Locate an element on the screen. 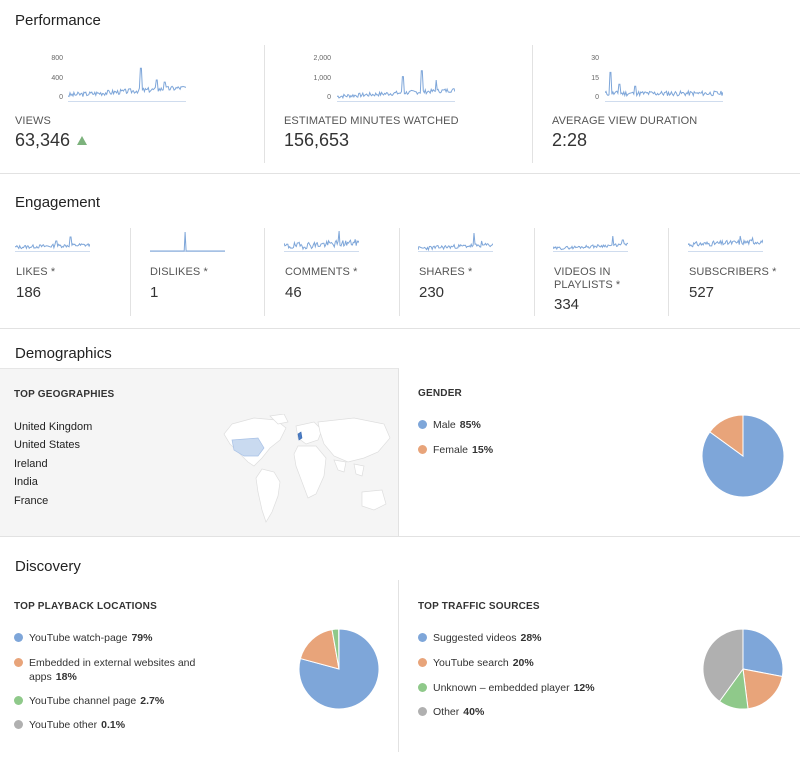  minutes-ytick-mid: 1,000 is located at coordinates (322, 78).